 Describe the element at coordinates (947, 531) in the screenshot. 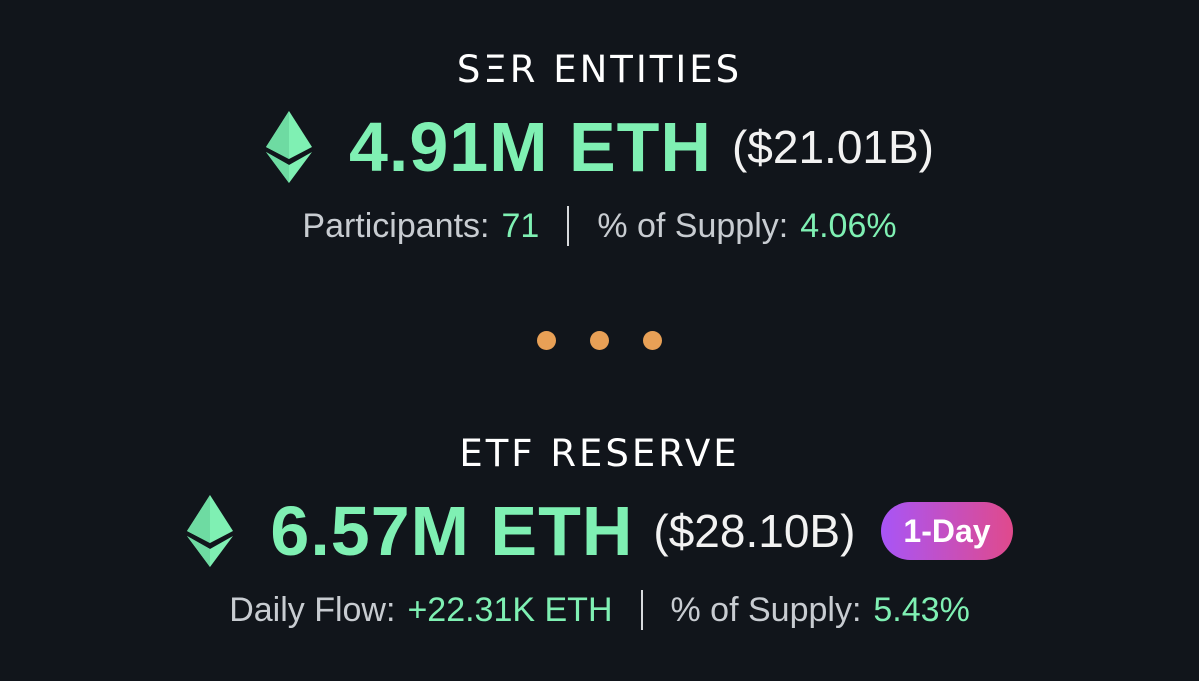

I see `timeframe-badge: 1-Day` at that location.